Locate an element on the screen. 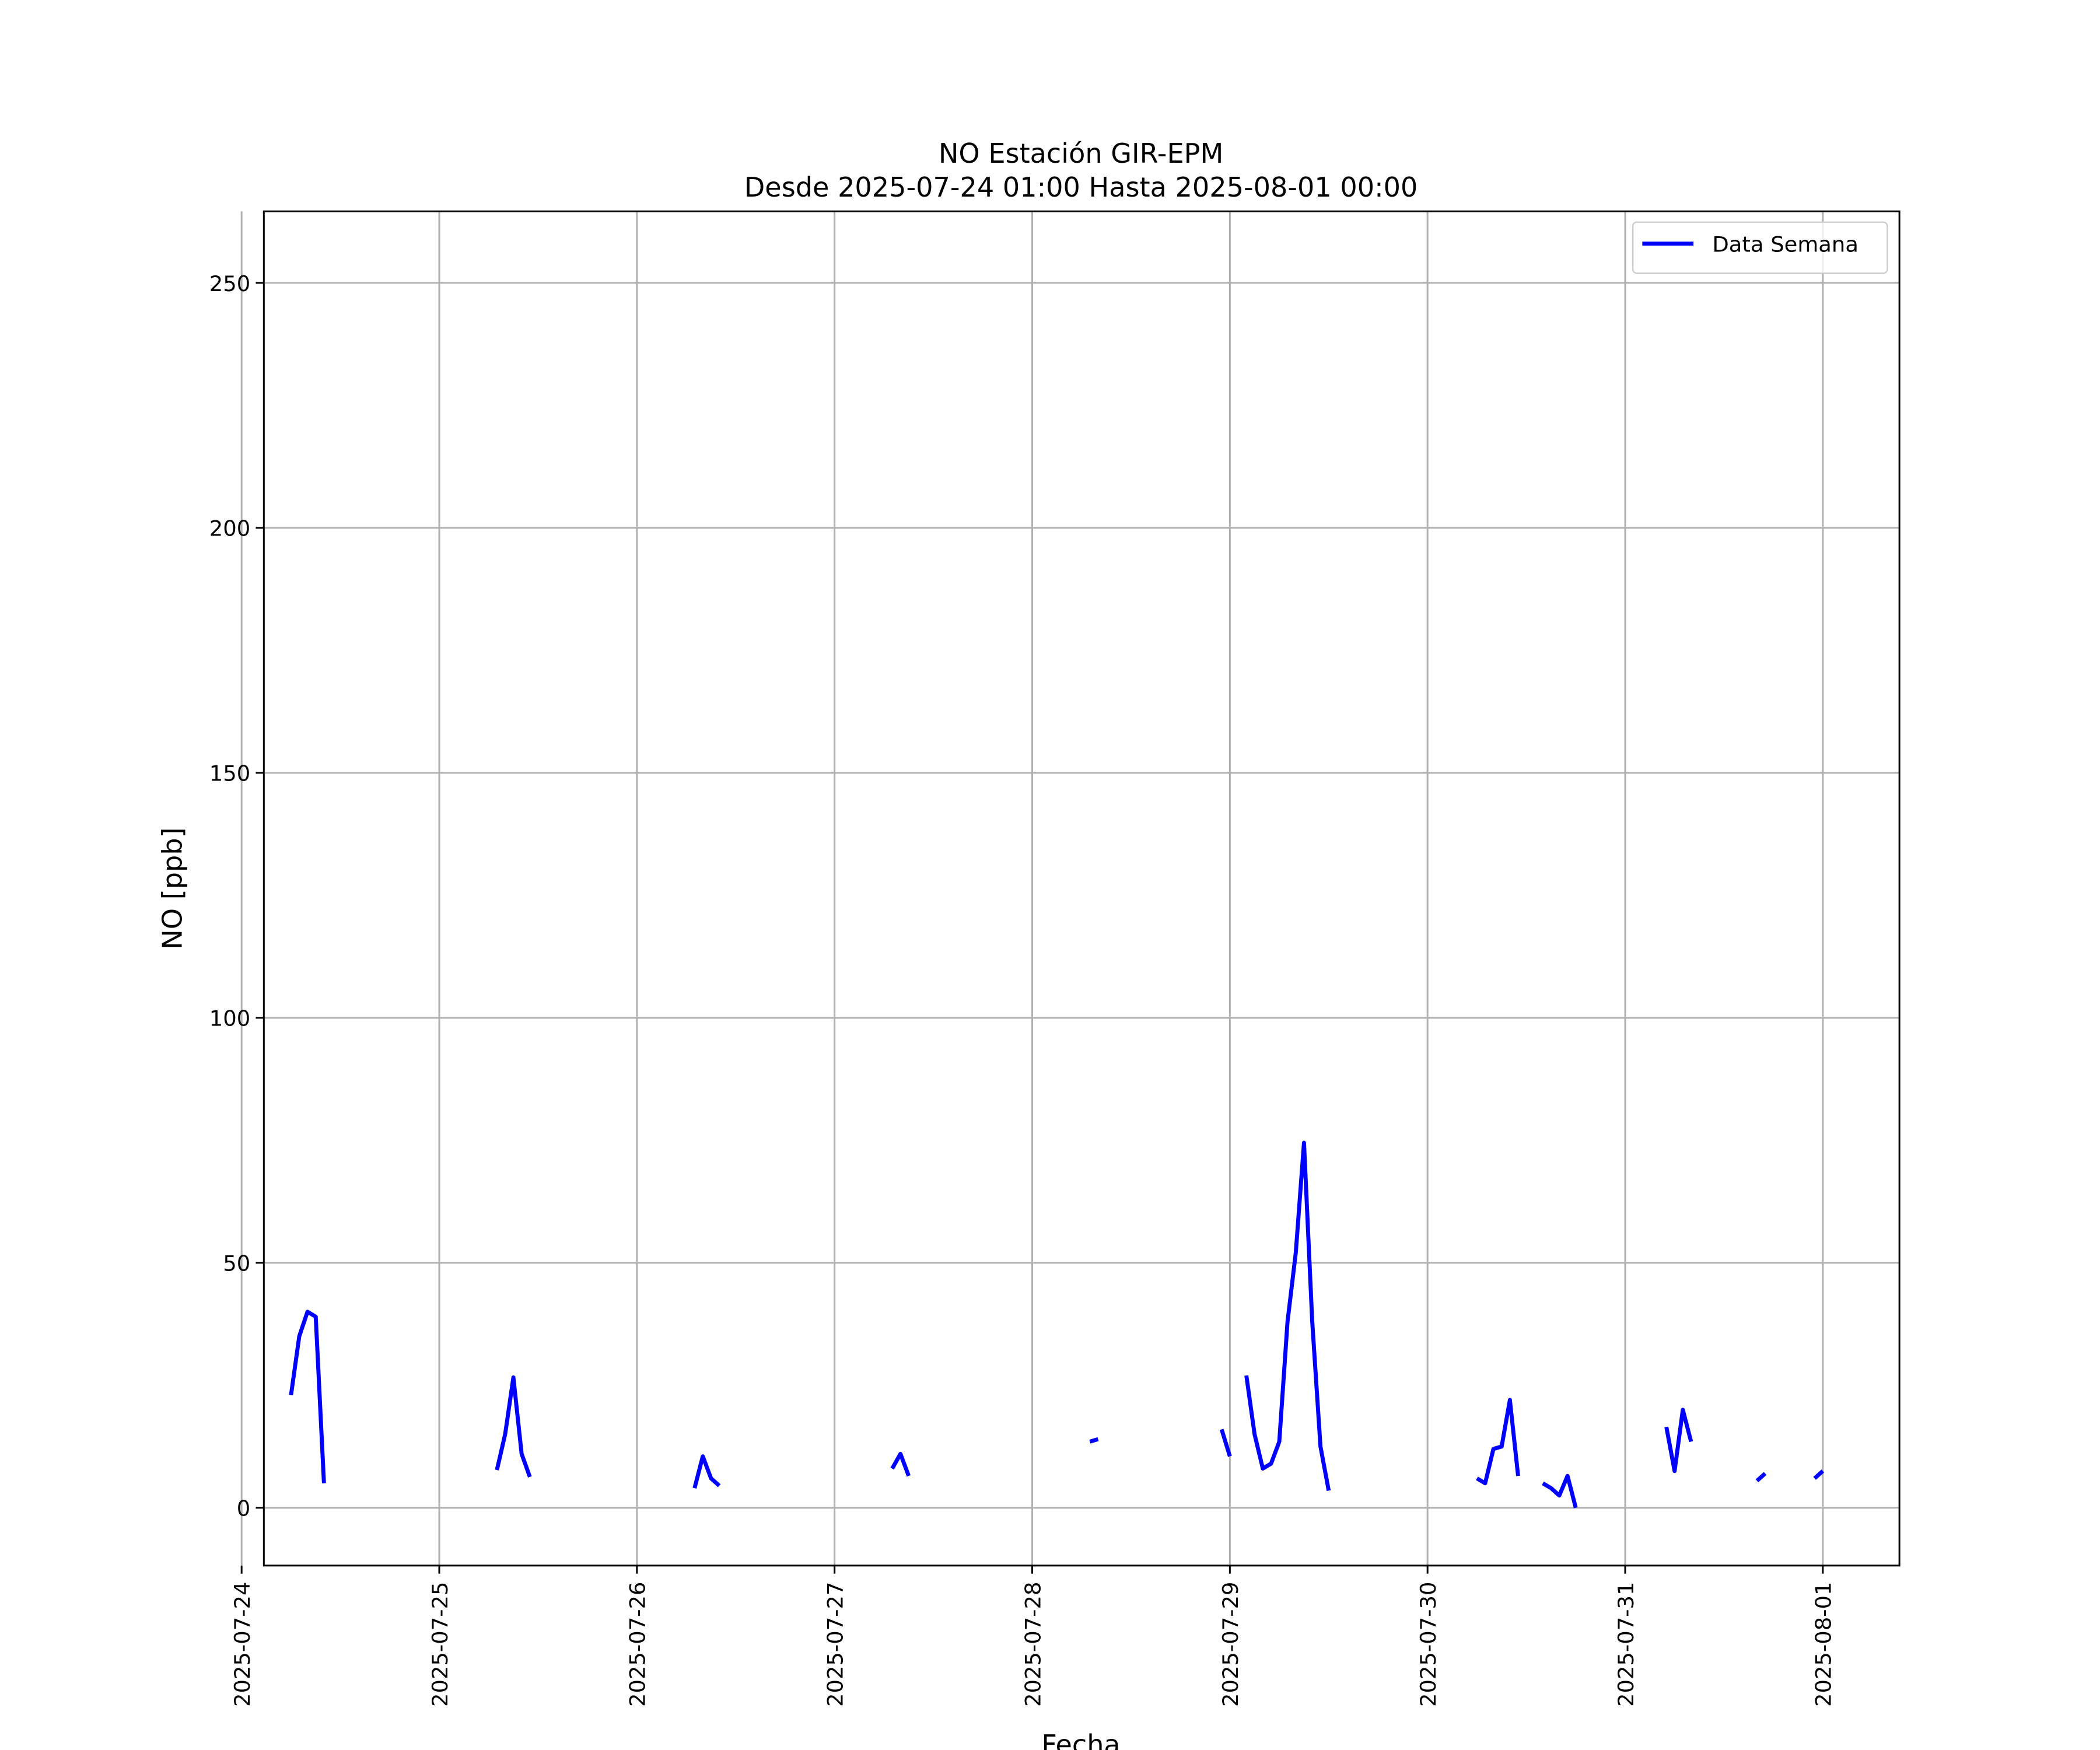 The height and width of the screenshot is (1750, 2100). x-tick-label: 2025-07-30 is located at coordinates (1428, 1644).